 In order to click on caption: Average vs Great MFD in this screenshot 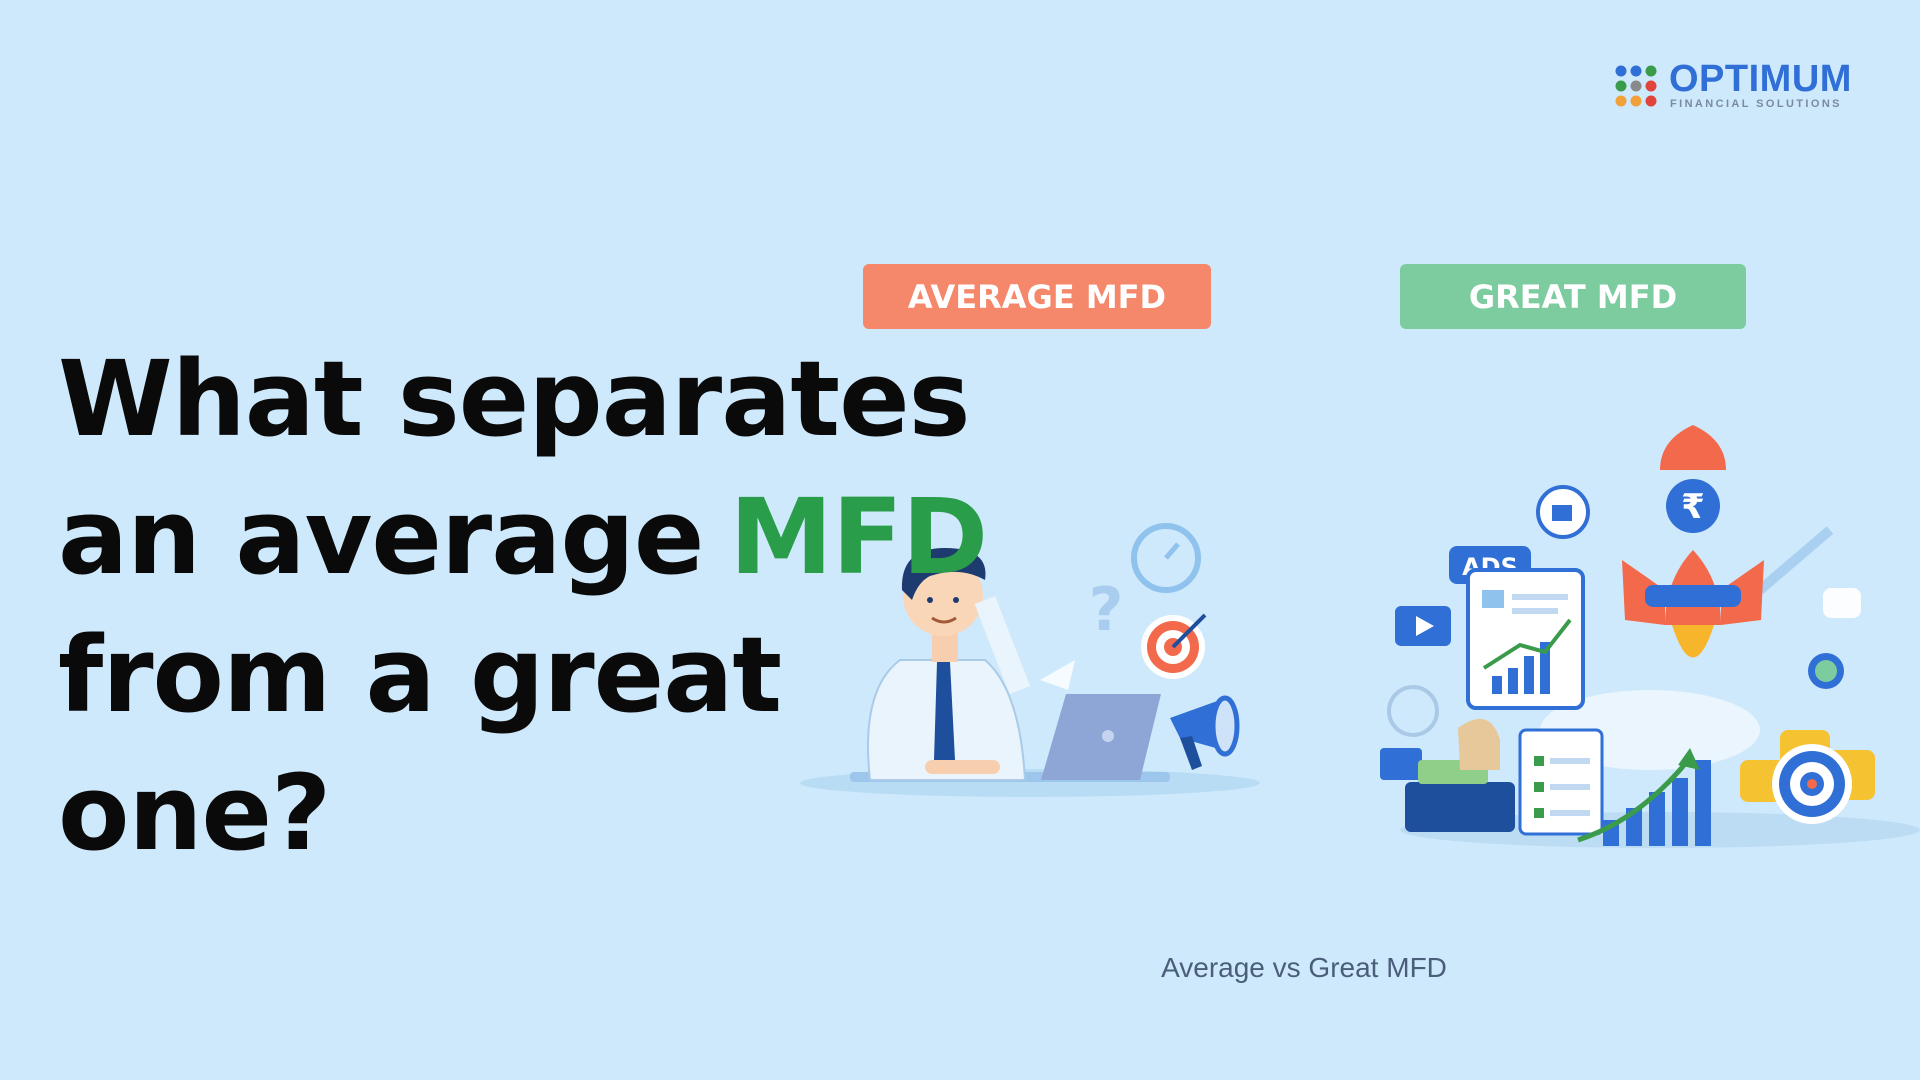, I will do `click(1304, 967)`.